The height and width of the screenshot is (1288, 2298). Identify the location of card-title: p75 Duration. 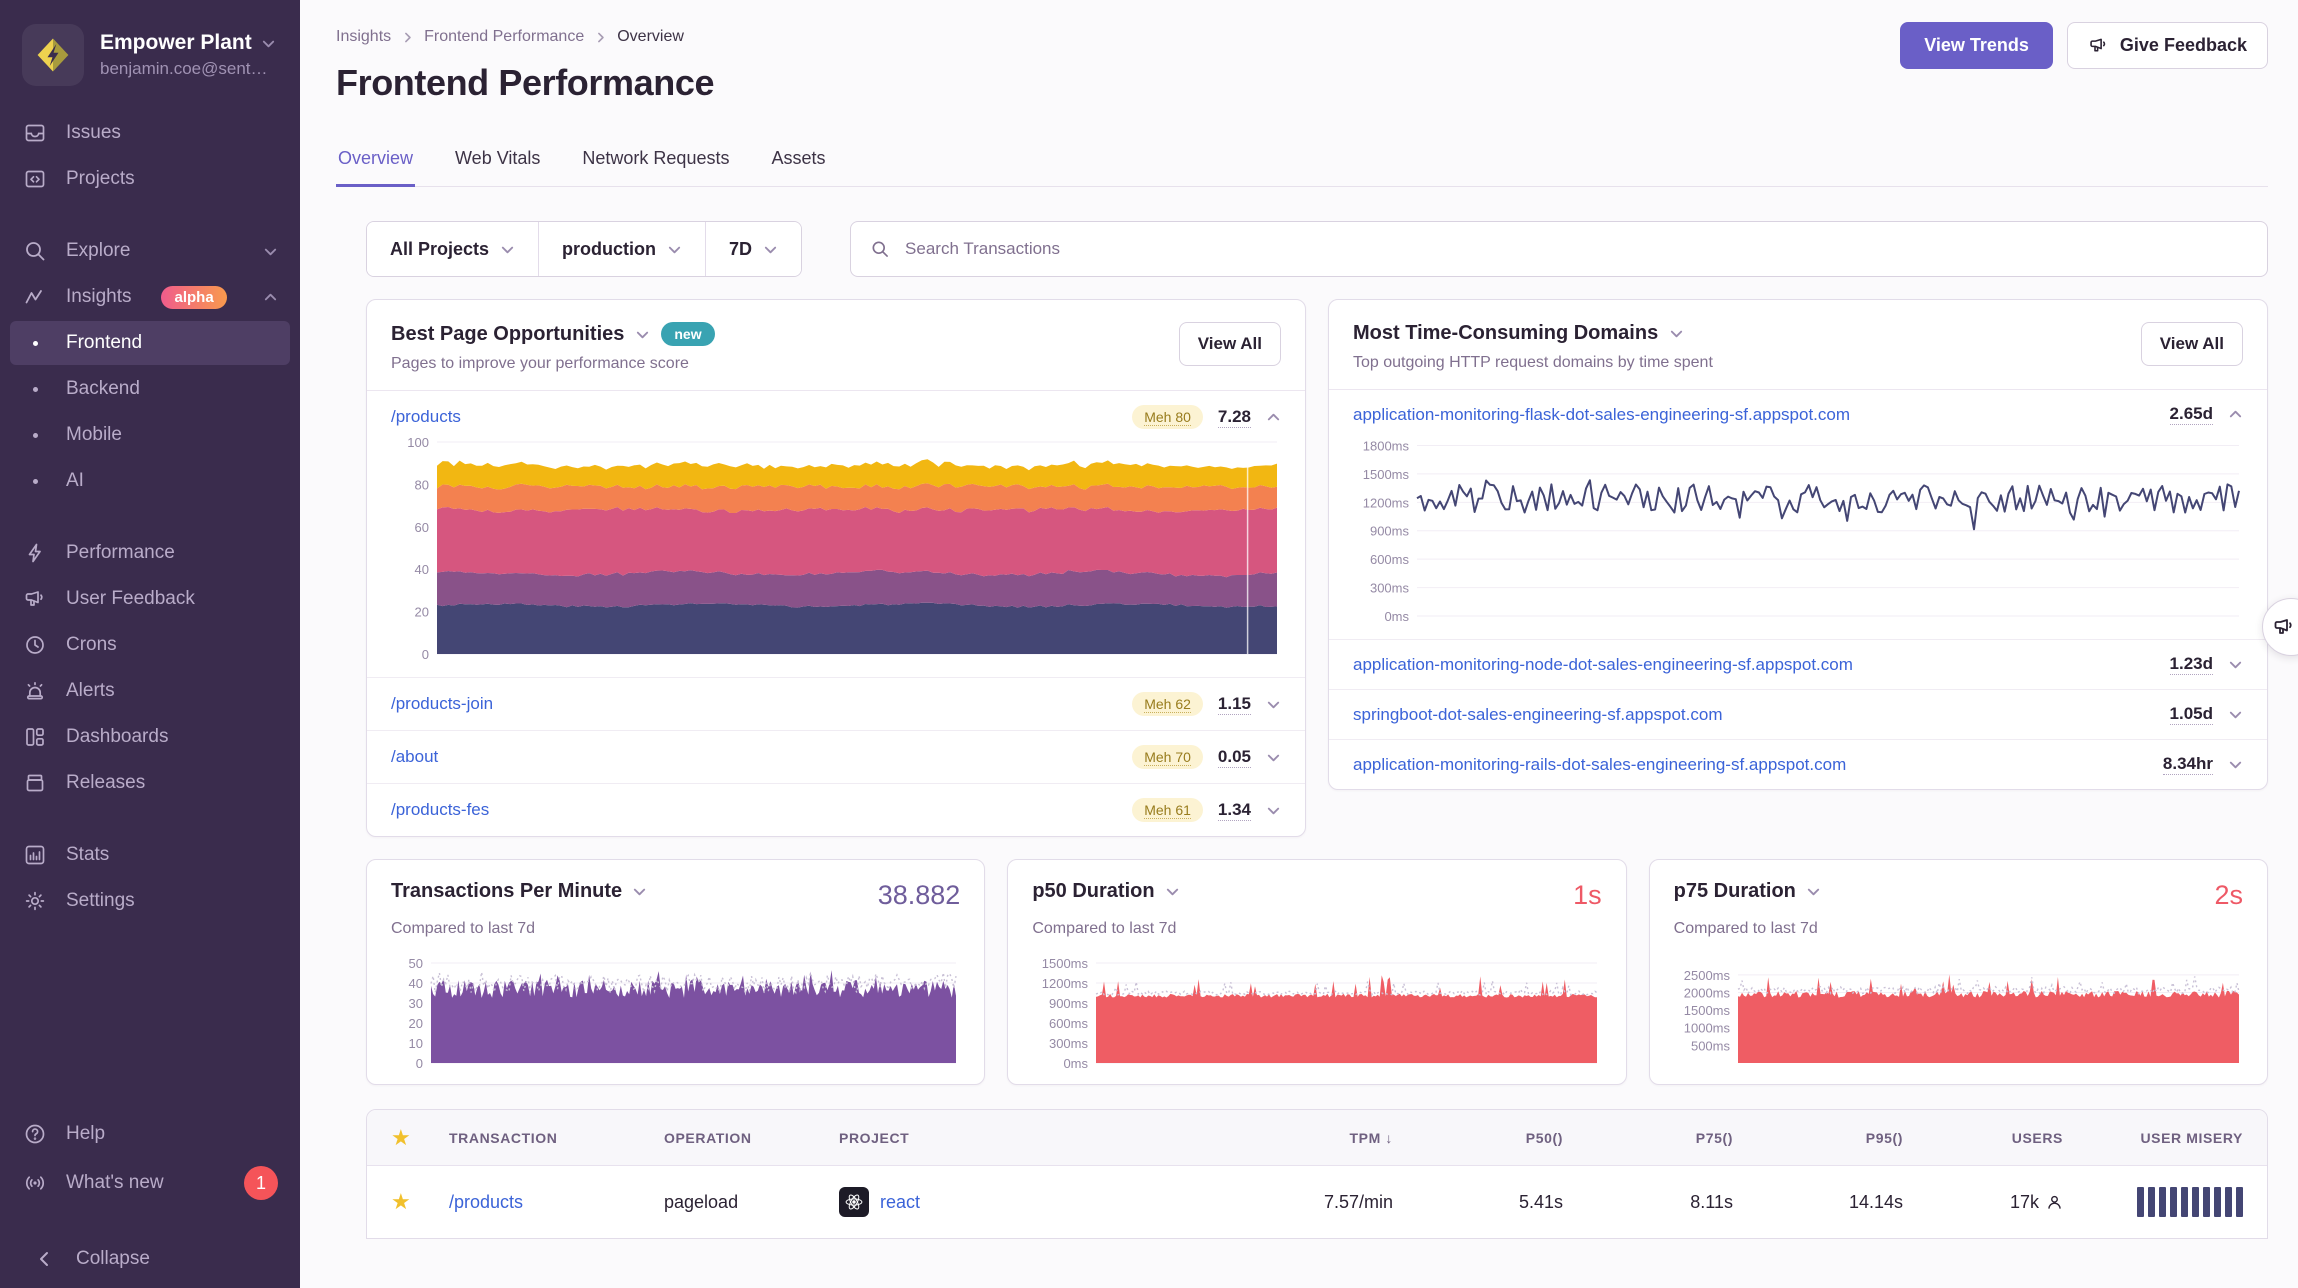
(1734, 891).